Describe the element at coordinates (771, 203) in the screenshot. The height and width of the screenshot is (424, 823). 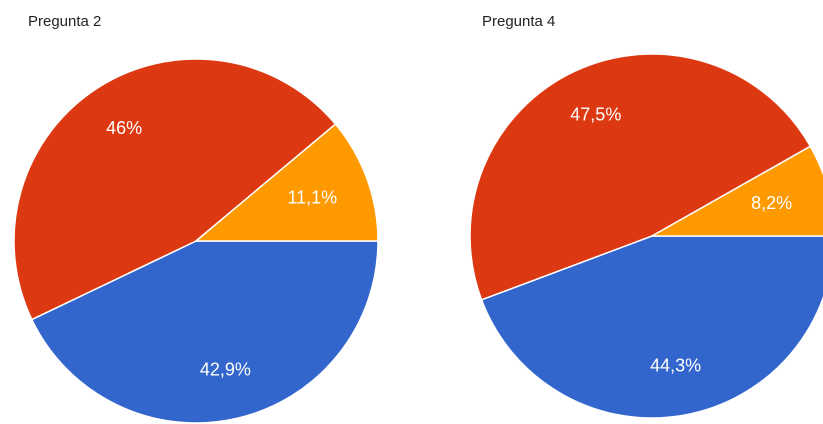
I see `data-label: 8,2%` at that location.